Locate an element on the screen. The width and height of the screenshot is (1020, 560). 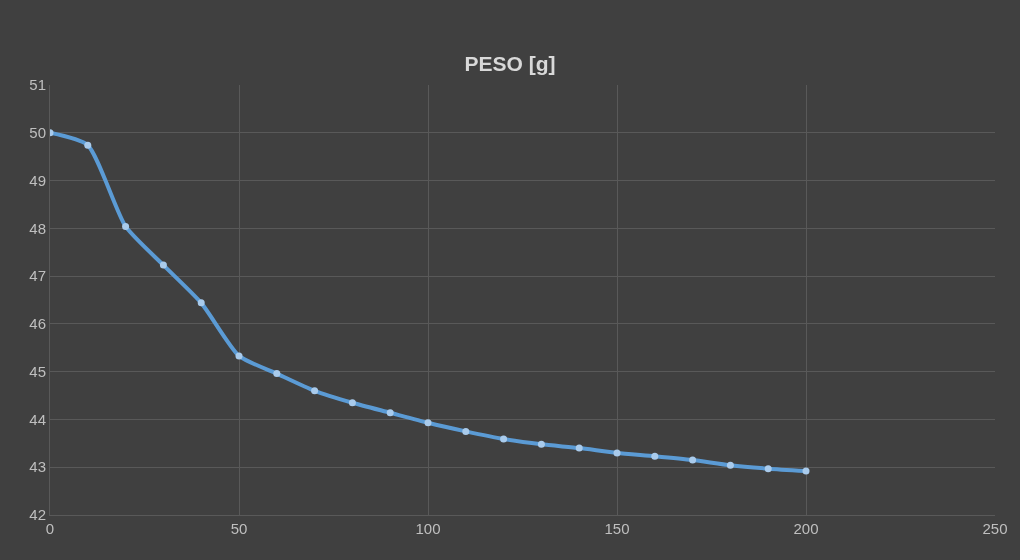
y-tick-label: 47 is located at coordinates (37, 276).